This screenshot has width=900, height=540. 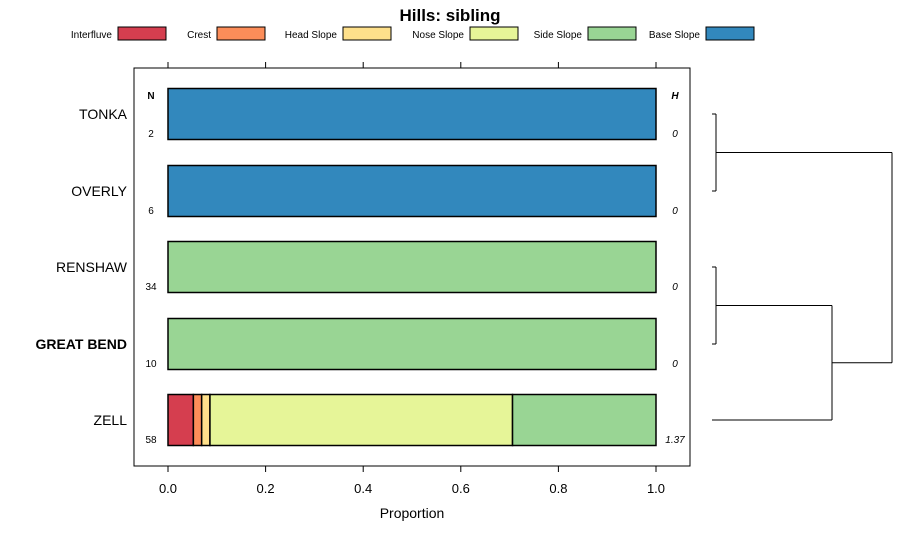 What do you see at coordinates (412, 513) in the screenshot?
I see `x-axis-title: Proportion` at bounding box center [412, 513].